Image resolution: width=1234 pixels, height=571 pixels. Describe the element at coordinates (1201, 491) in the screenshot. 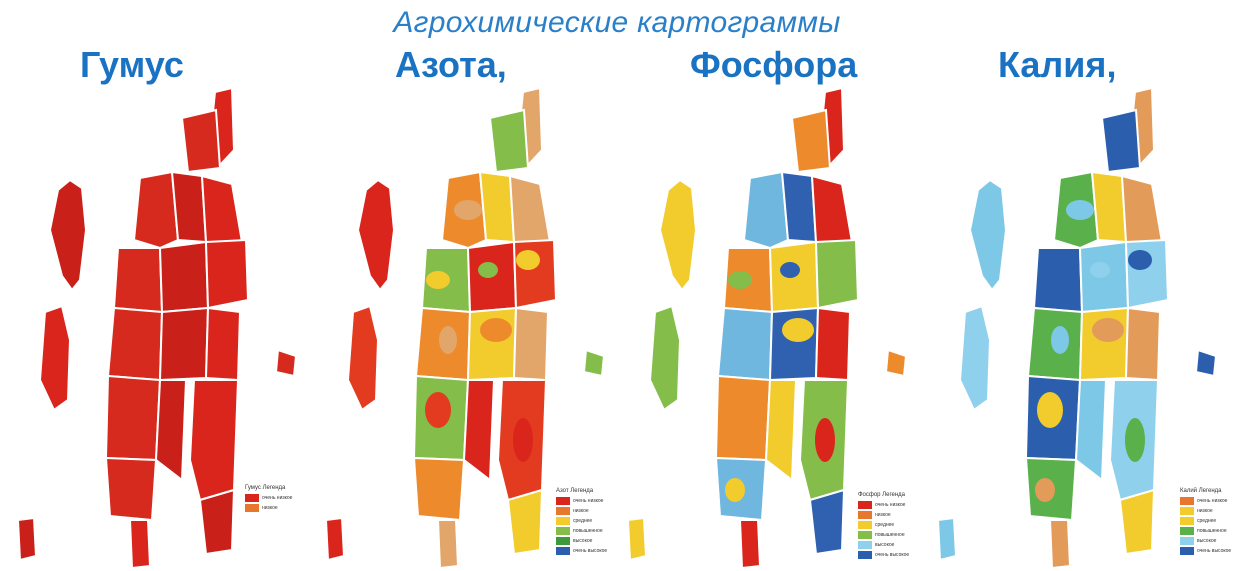

I see `legend-title: Калий Легенда` at that location.